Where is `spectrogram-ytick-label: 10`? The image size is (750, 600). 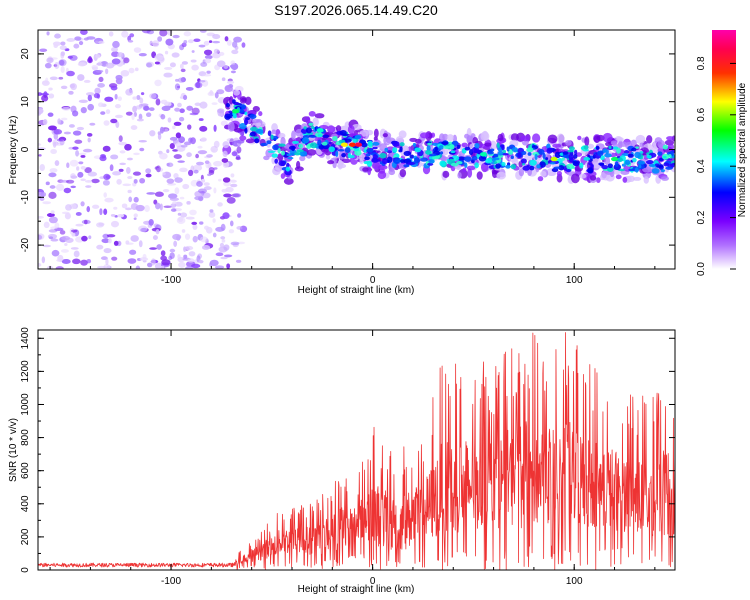
spectrogram-ytick-label: 10 is located at coordinates (25, 102).